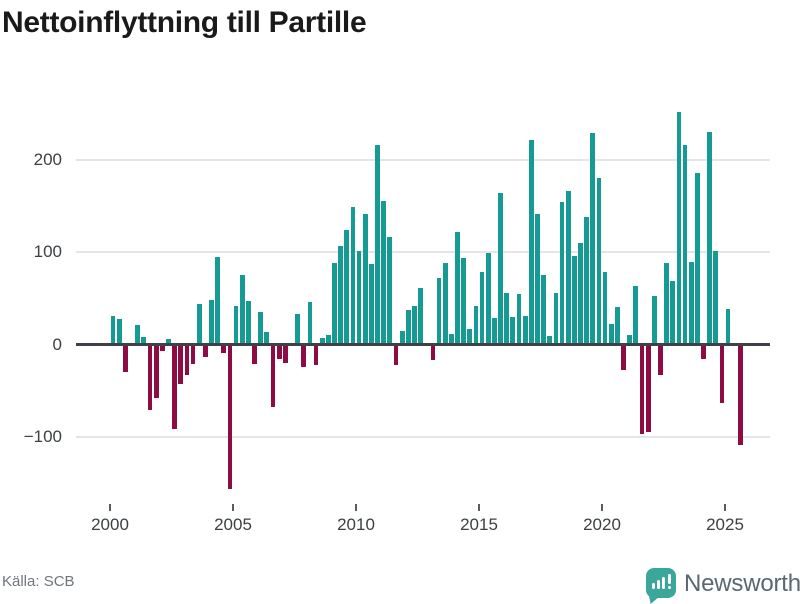 This screenshot has width=800, height=604. Describe the element at coordinates (193, 355) in the screenshot. I see `bar-2003Q2` at that location.